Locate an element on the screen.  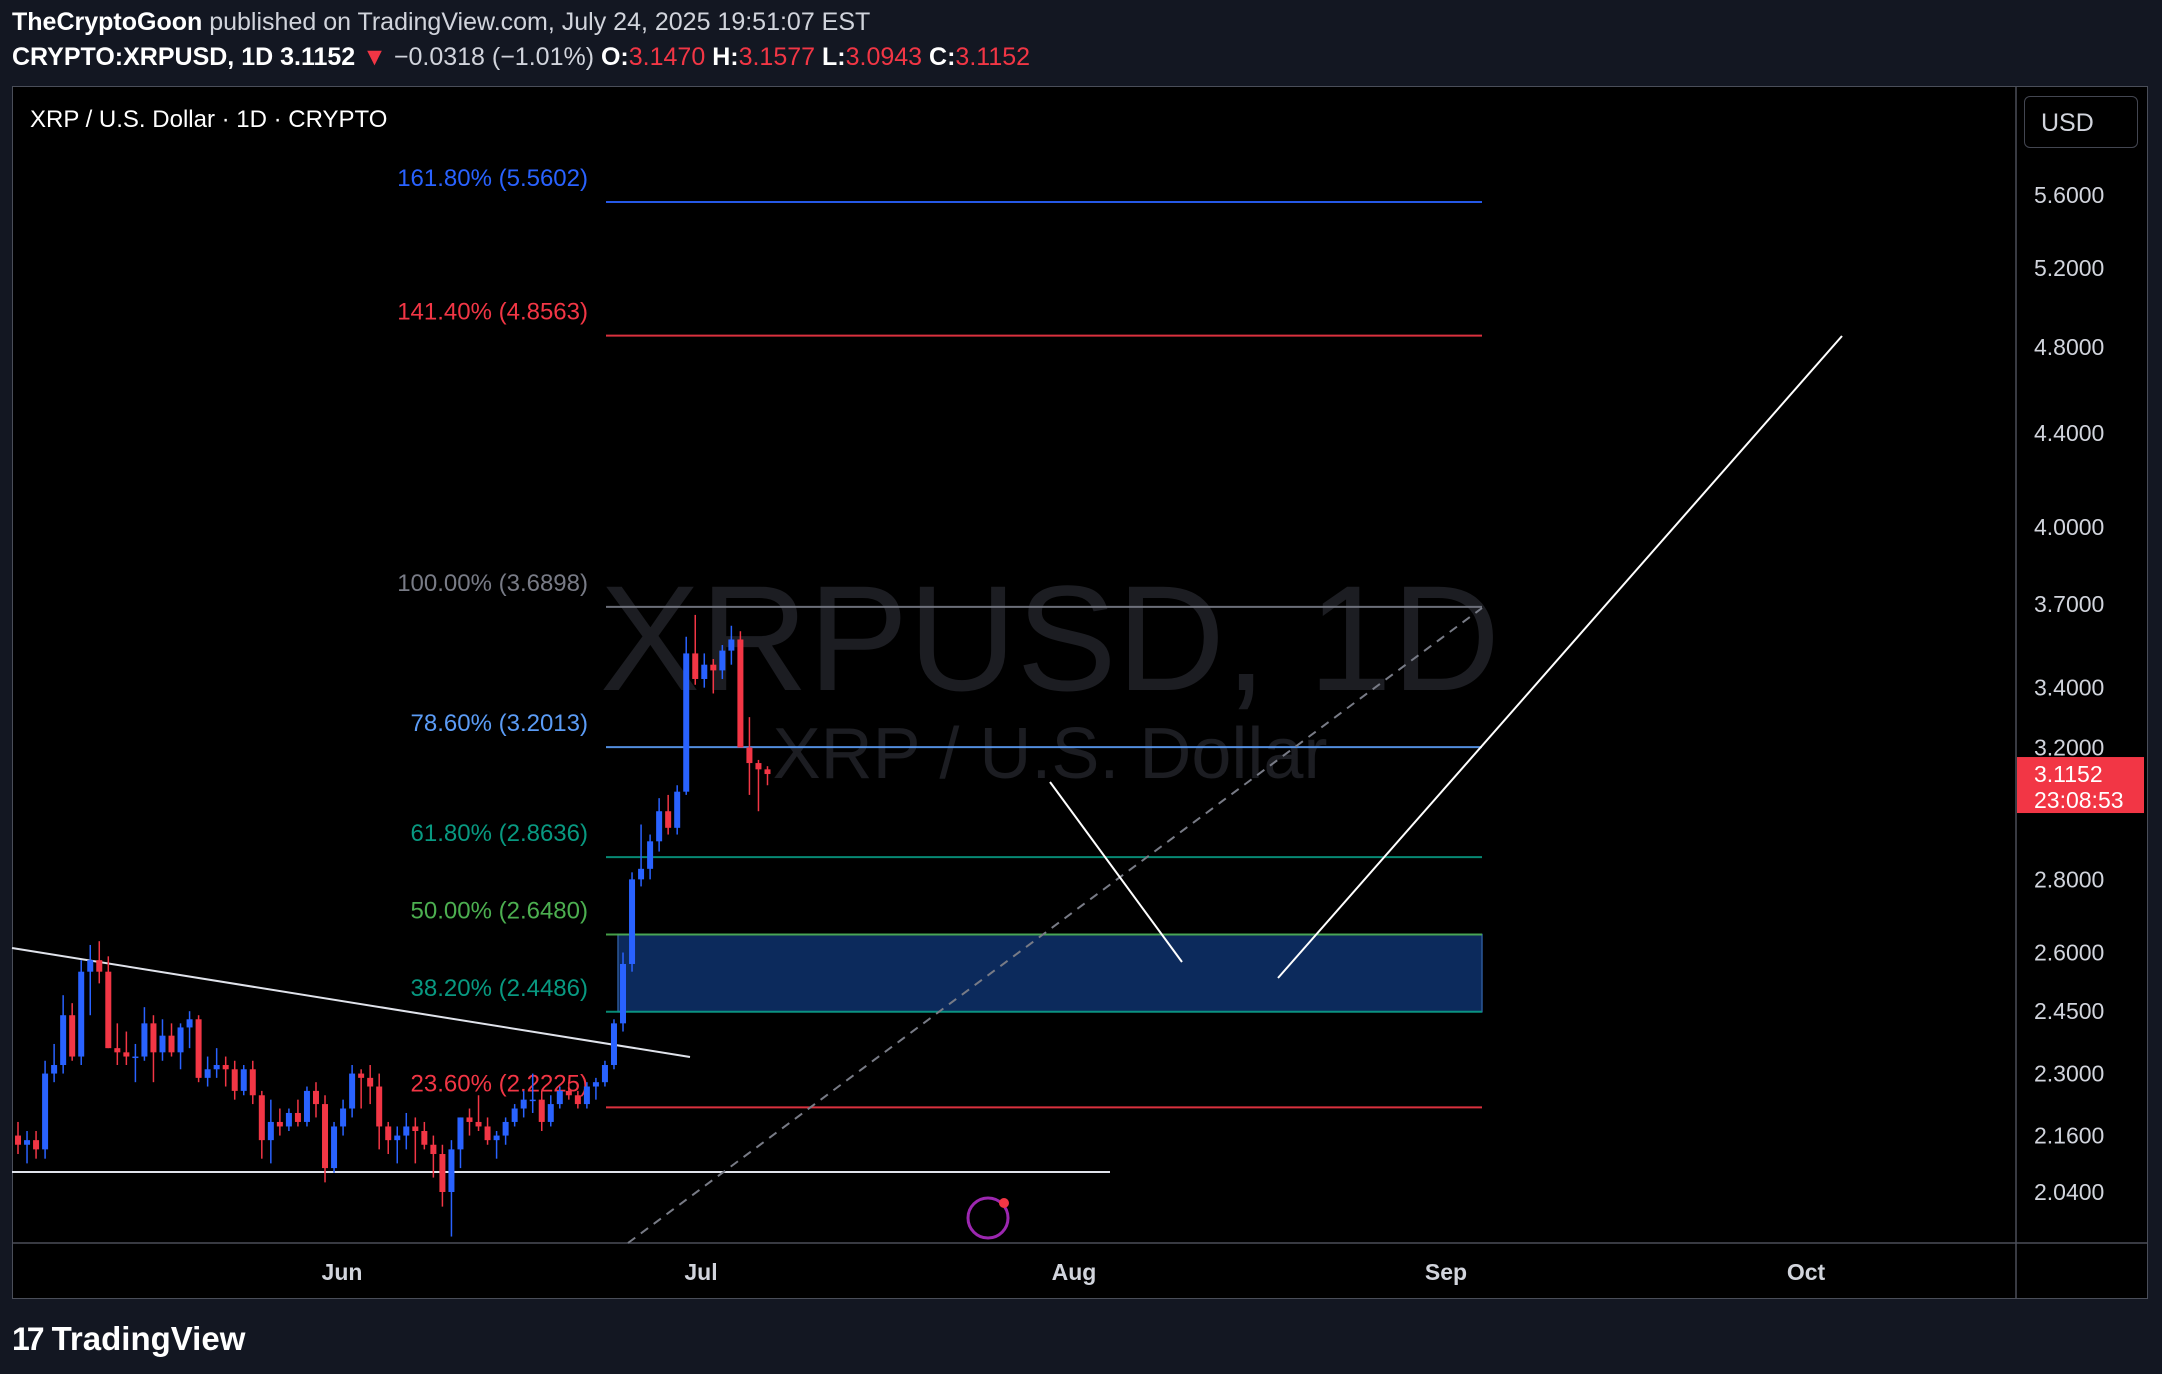
price-tick-label: 2.4500 is located at coordinates (2069, 1011).